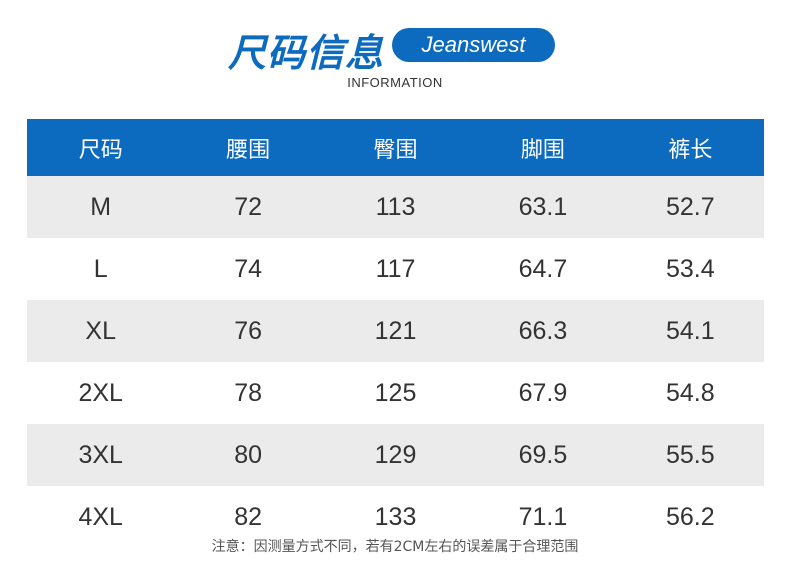 The height and width of the screenshot is (580, 790). Describe the element at coordinates (100, 454) in the screenshot. I see `table-cell: 3XL` at that location.